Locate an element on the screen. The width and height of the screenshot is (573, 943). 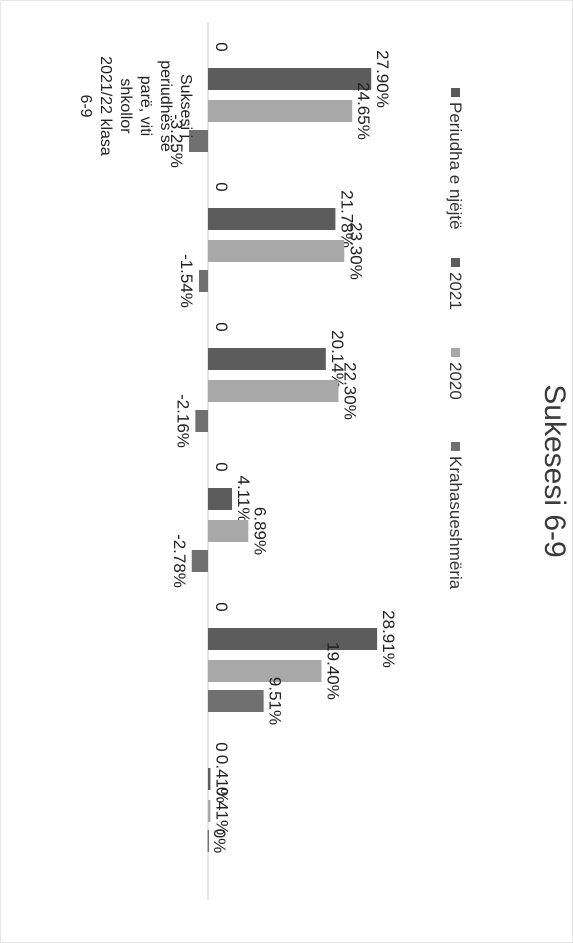
data-label: 27.90% is located at coordinates (382, 79).